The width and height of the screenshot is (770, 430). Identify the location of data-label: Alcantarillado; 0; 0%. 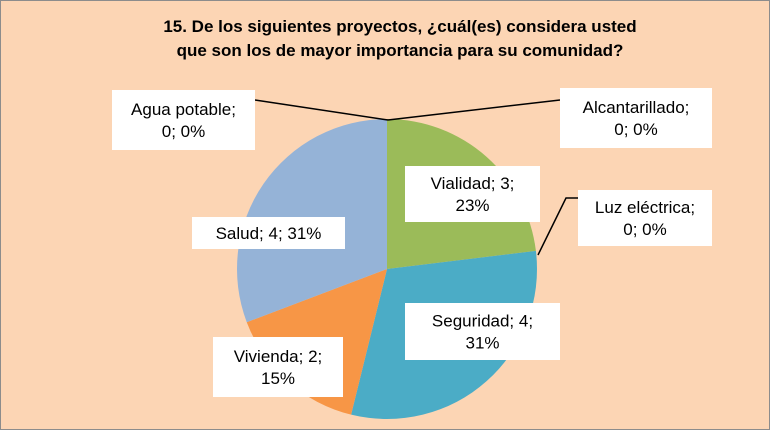
(636, 118).